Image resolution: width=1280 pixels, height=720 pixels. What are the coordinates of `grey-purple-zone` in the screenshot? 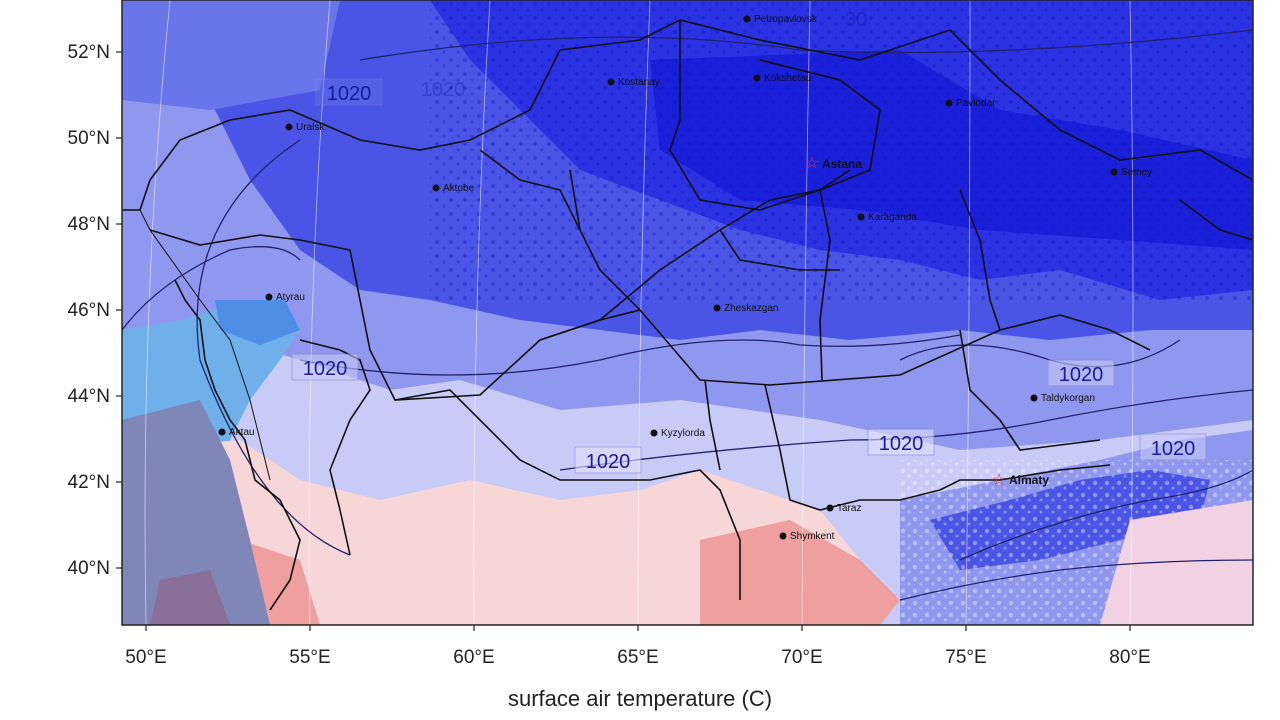 It's located at (196, 512).